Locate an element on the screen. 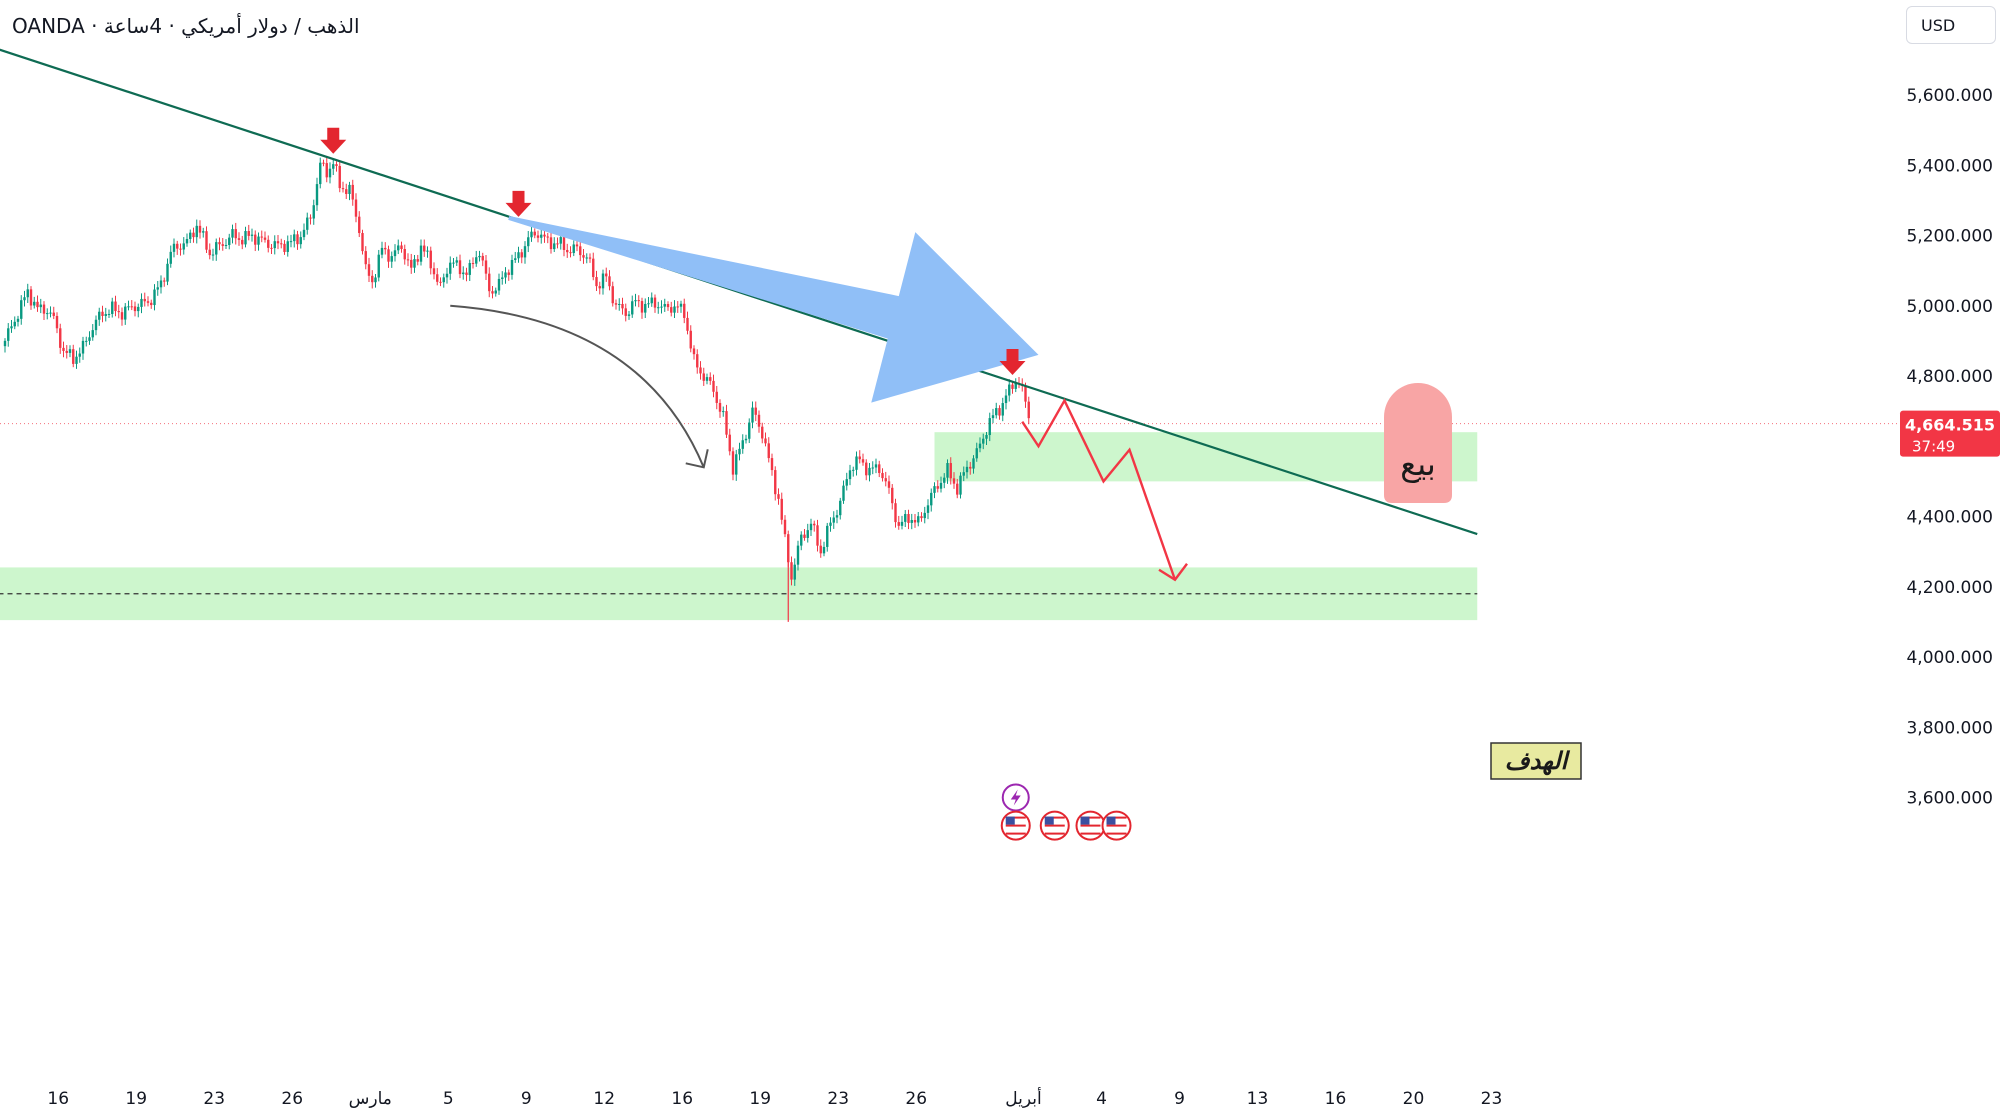 Image resolution: width=2003 pixels, height=1120 pixels. sell-label: بيع is located at coordinates (1418, 464).